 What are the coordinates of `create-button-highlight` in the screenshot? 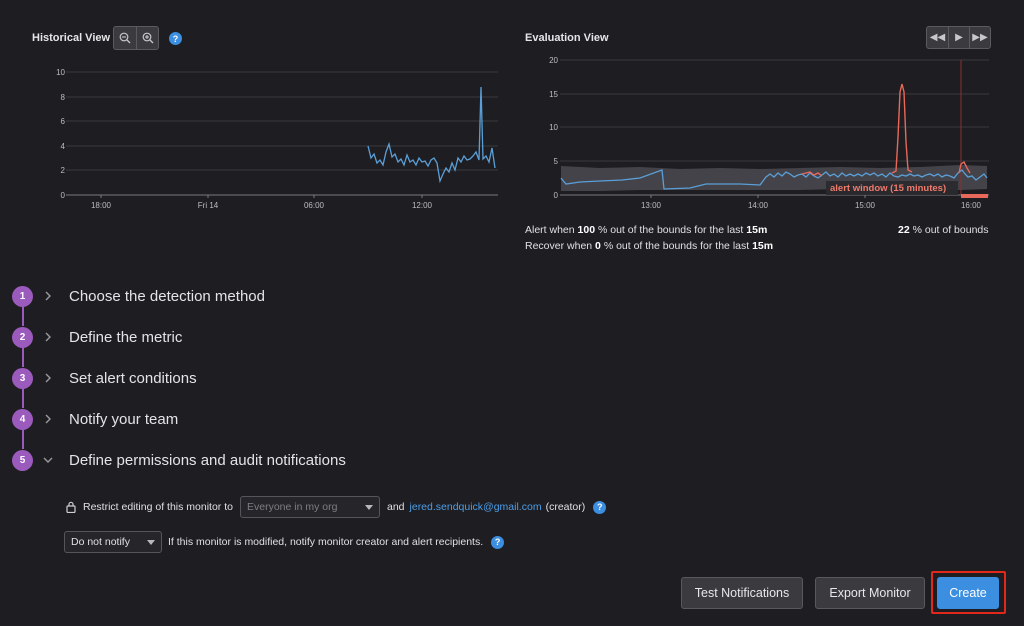 It's located at (968, 592).